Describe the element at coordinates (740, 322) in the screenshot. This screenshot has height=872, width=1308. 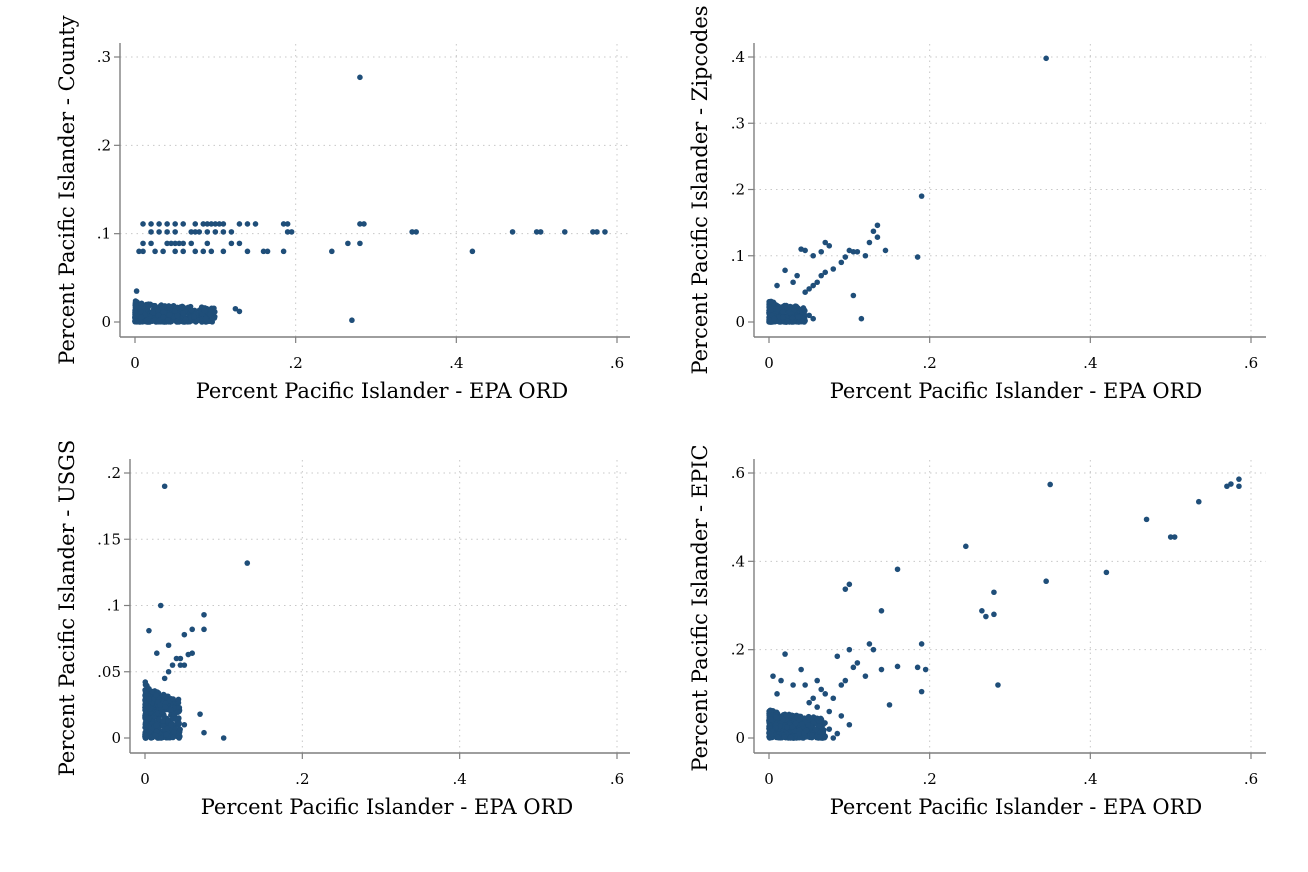
I see `y-tick-label: 0` at that location.